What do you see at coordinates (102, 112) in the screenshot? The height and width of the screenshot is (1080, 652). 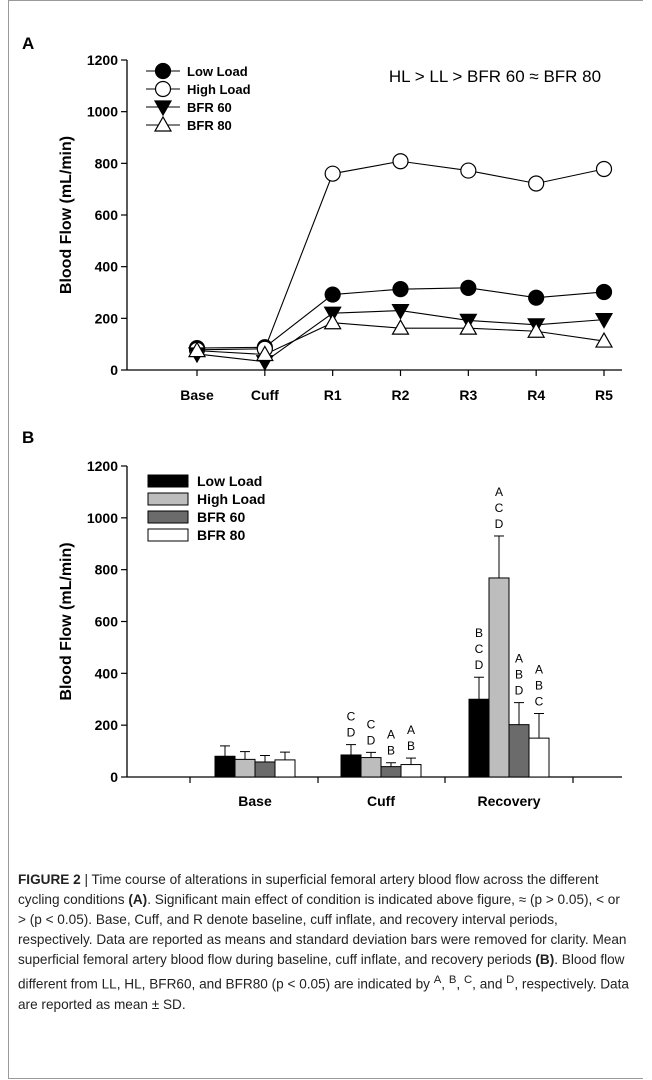 I see `y-tick-label-a: 1000` at bounding box center [102, 112].